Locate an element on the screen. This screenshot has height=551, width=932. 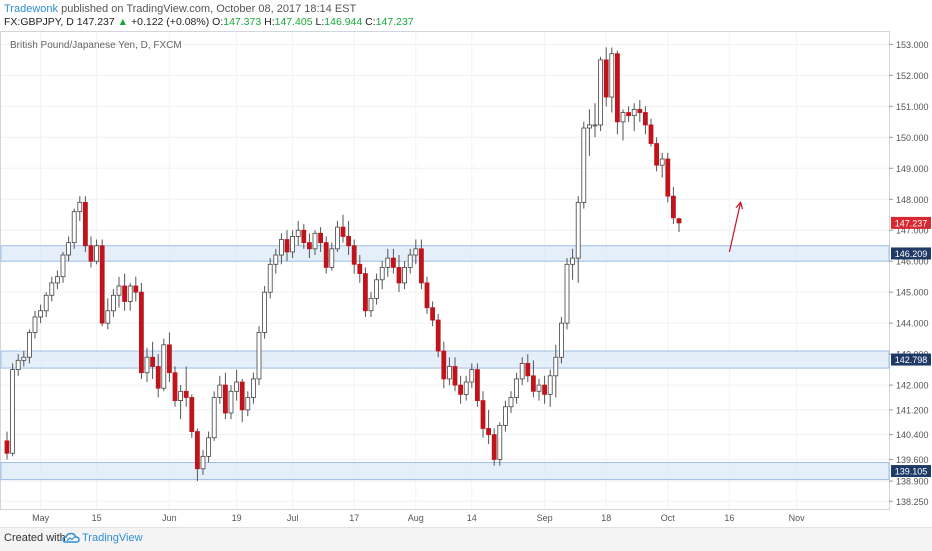
y-tick-label: 140.400 is located at coordinates (912, 435).